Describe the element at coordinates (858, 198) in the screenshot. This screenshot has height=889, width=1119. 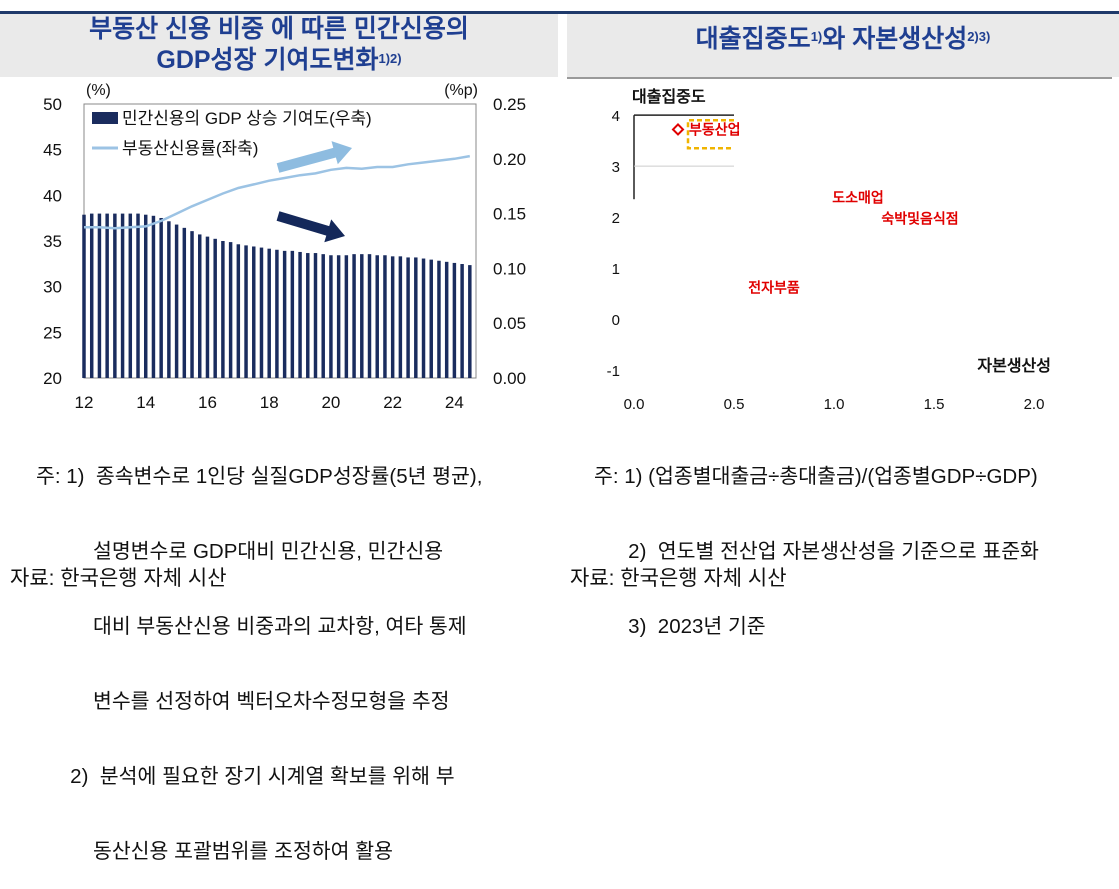
I see `scatter-point-label: 도소매업` at that location.